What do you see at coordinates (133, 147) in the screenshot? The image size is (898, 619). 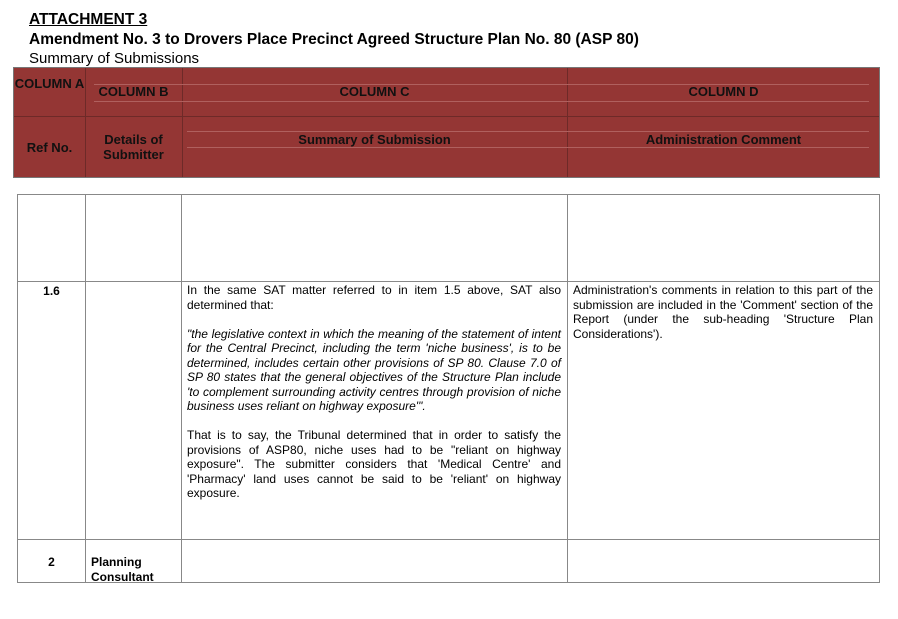 I see `submitter-heading: Details of Submitter` at bounding box center [133, 147].